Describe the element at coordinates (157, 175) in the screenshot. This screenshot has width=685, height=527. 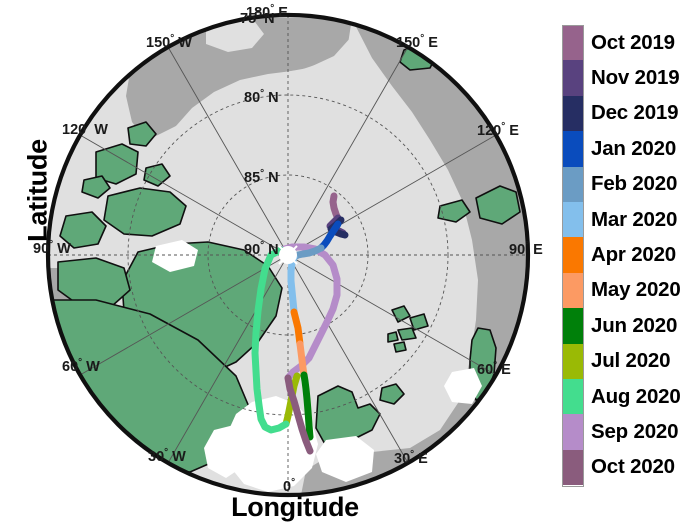
I see `land-sverdrup-b` at that location.